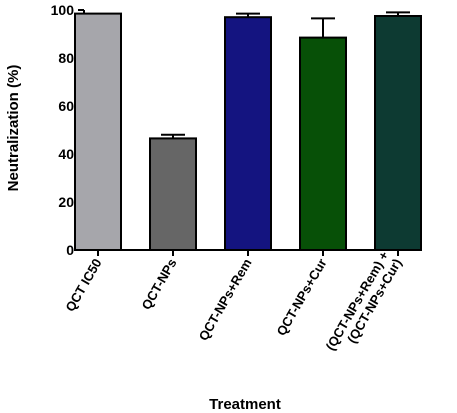 This screenshot has height=413, width=457. I want to click on y-tick-label: 60, so click(66, 106).